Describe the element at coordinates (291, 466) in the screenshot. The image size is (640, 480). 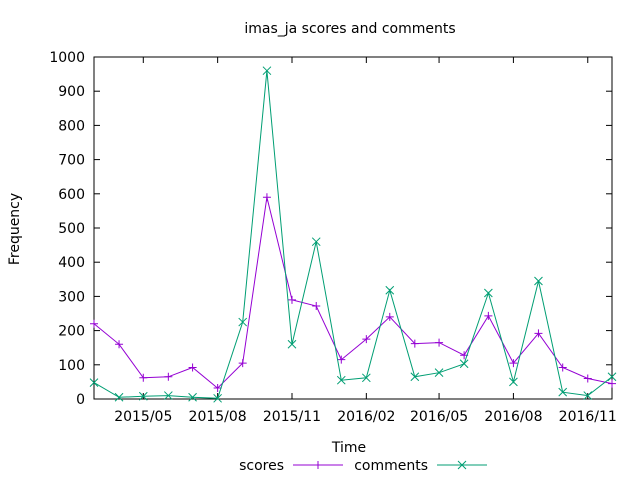
I see `legend-item-scores: scores` at that location.